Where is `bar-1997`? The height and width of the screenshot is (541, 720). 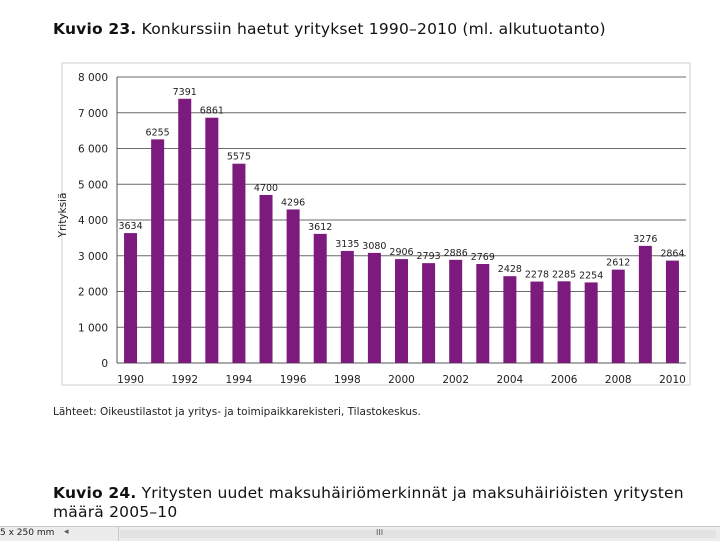 bar-1997 is located at coordinates (320, 298).